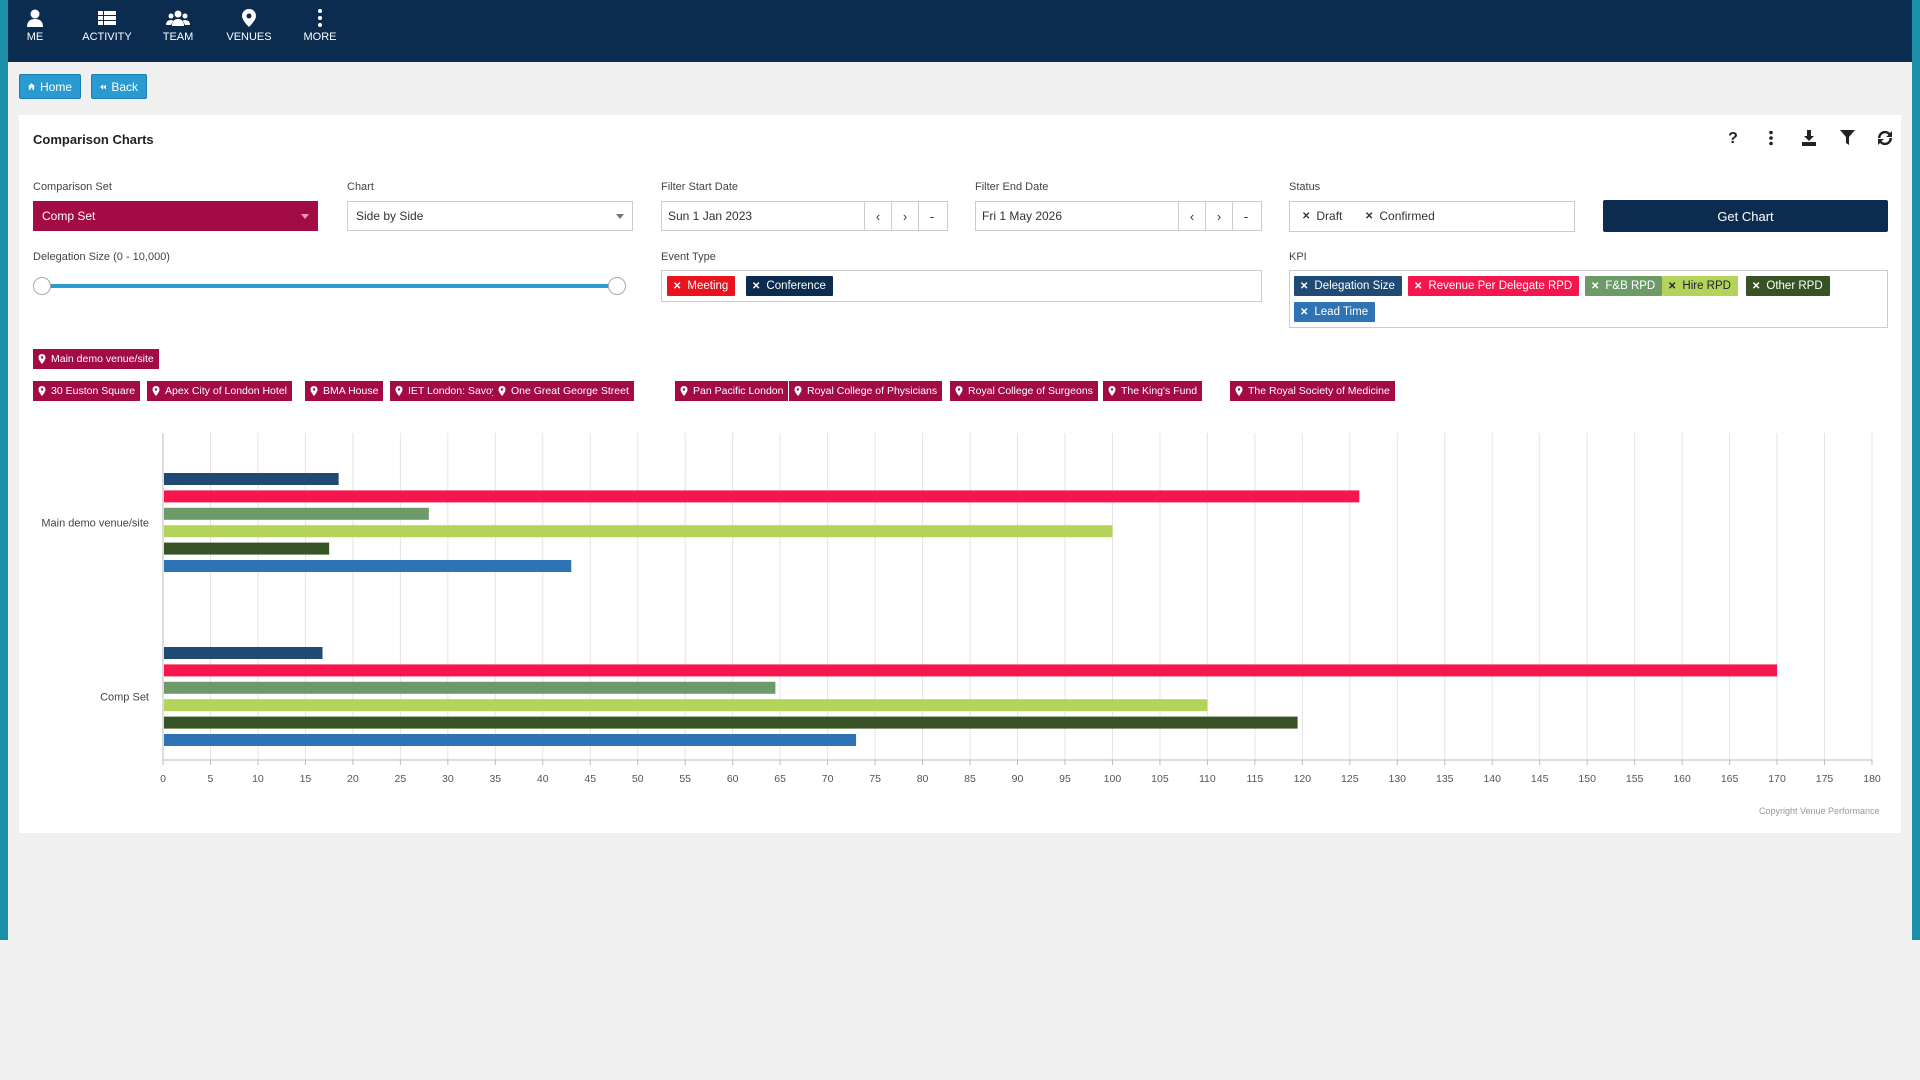 This screenshot has height=1080, width=1920. What do you see at coordinates (50, 86) in the screenshot?
I see `home-button: Home` at bounding box center [50, 86].